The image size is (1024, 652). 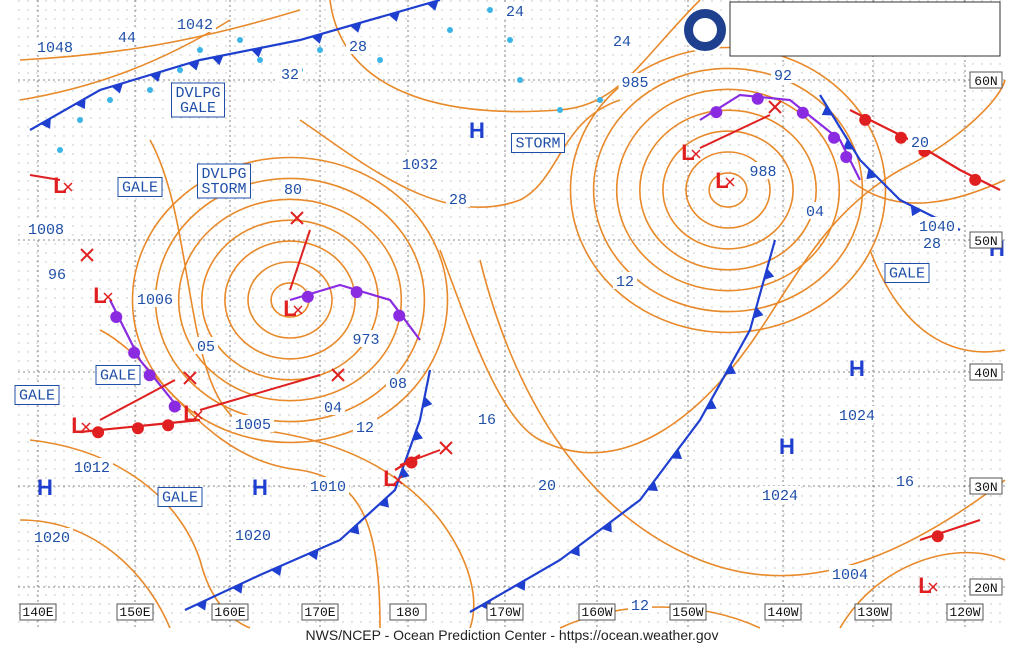 I want to click on pressure-label: 92, so click(x=783, y=76).